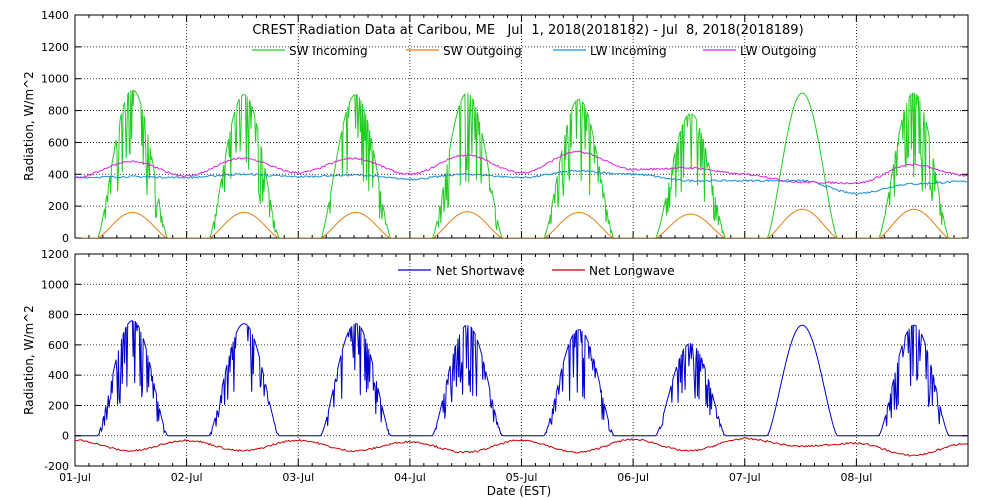 This screenshot has width=1000, height=500. Describe the element at coordinates (328, 51) in the screenshot. I see `legend-swin-label: SW Incoming` at that location.